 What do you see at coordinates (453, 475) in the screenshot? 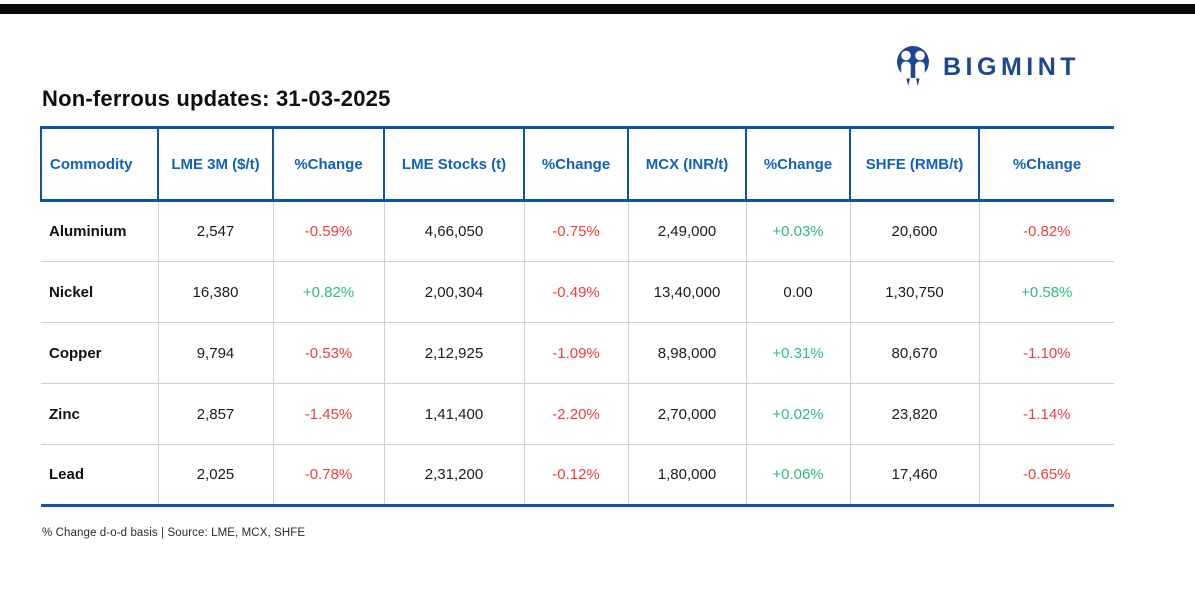
I see `value-cell: 2,31,200` at bounding box center [453, 475].